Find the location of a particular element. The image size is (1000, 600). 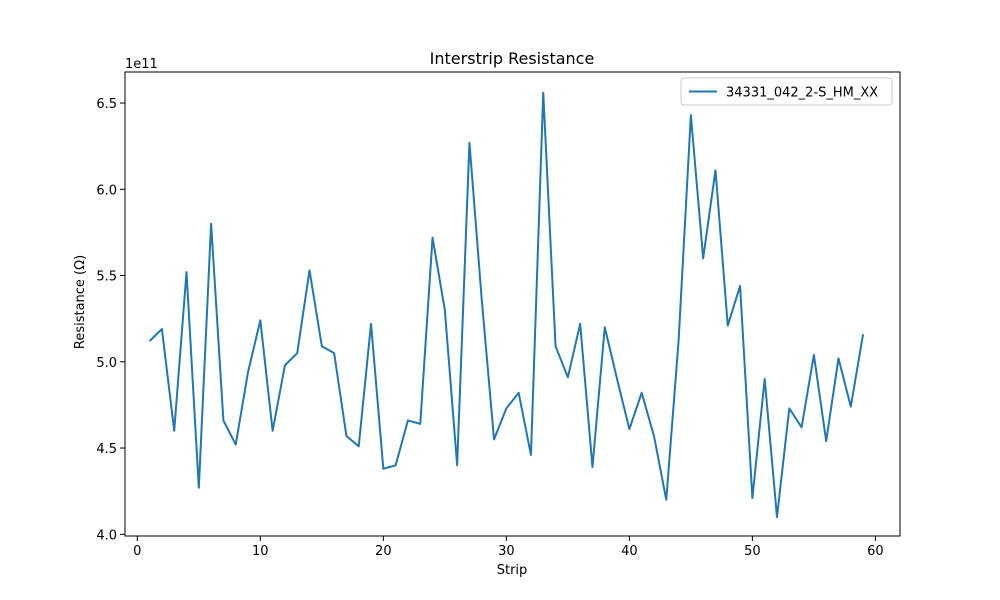

x-tick-label: 60 is located at coordinates (875, 551).